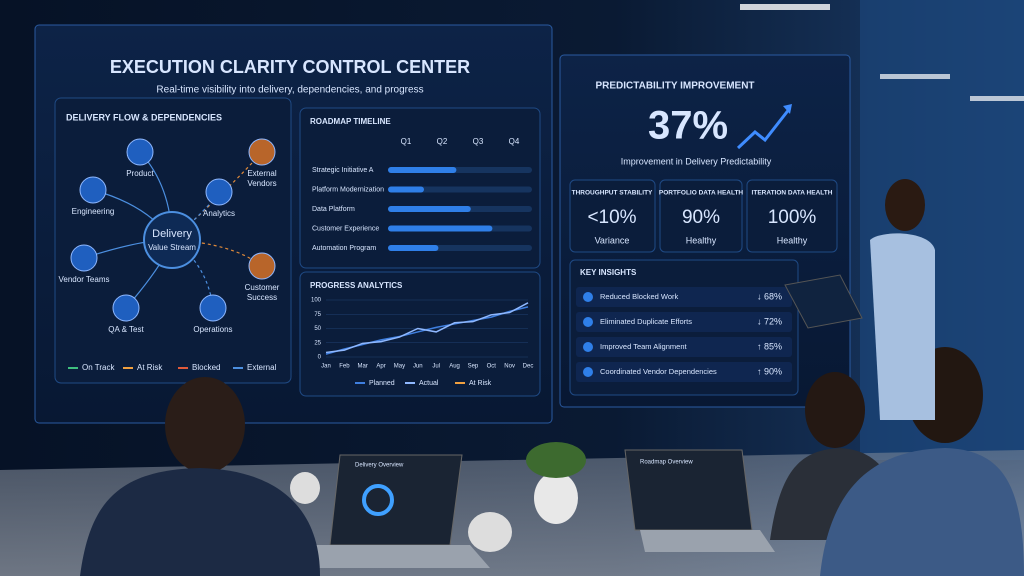  What do you see at coordinates (666, 463) in the screenshot?
I see `laptop-title: Roadmap Overview` at bounding box center [666, 463].